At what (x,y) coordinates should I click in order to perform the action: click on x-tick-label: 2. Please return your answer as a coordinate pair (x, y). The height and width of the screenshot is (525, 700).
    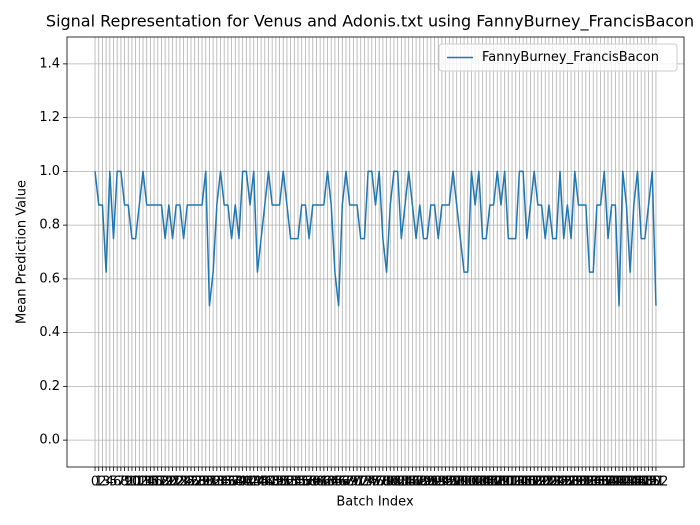
    Looking at the image, I should click on (102, 482).